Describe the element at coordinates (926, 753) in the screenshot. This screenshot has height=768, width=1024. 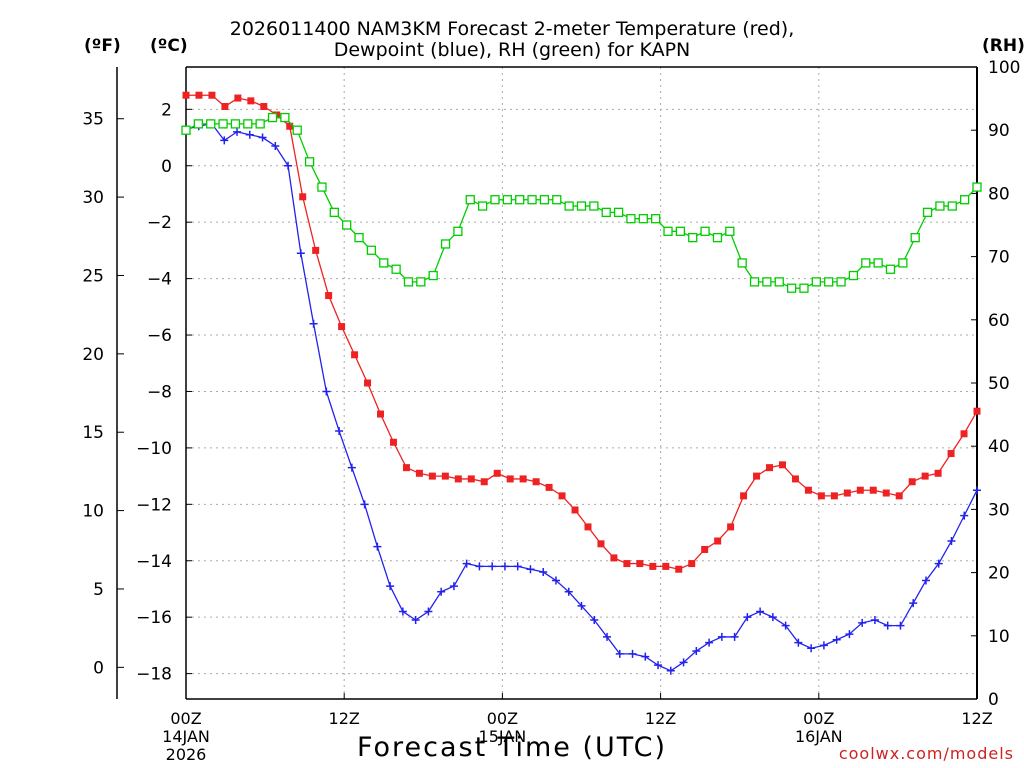
I see `credit-link: coolwx.com/models` at that location.